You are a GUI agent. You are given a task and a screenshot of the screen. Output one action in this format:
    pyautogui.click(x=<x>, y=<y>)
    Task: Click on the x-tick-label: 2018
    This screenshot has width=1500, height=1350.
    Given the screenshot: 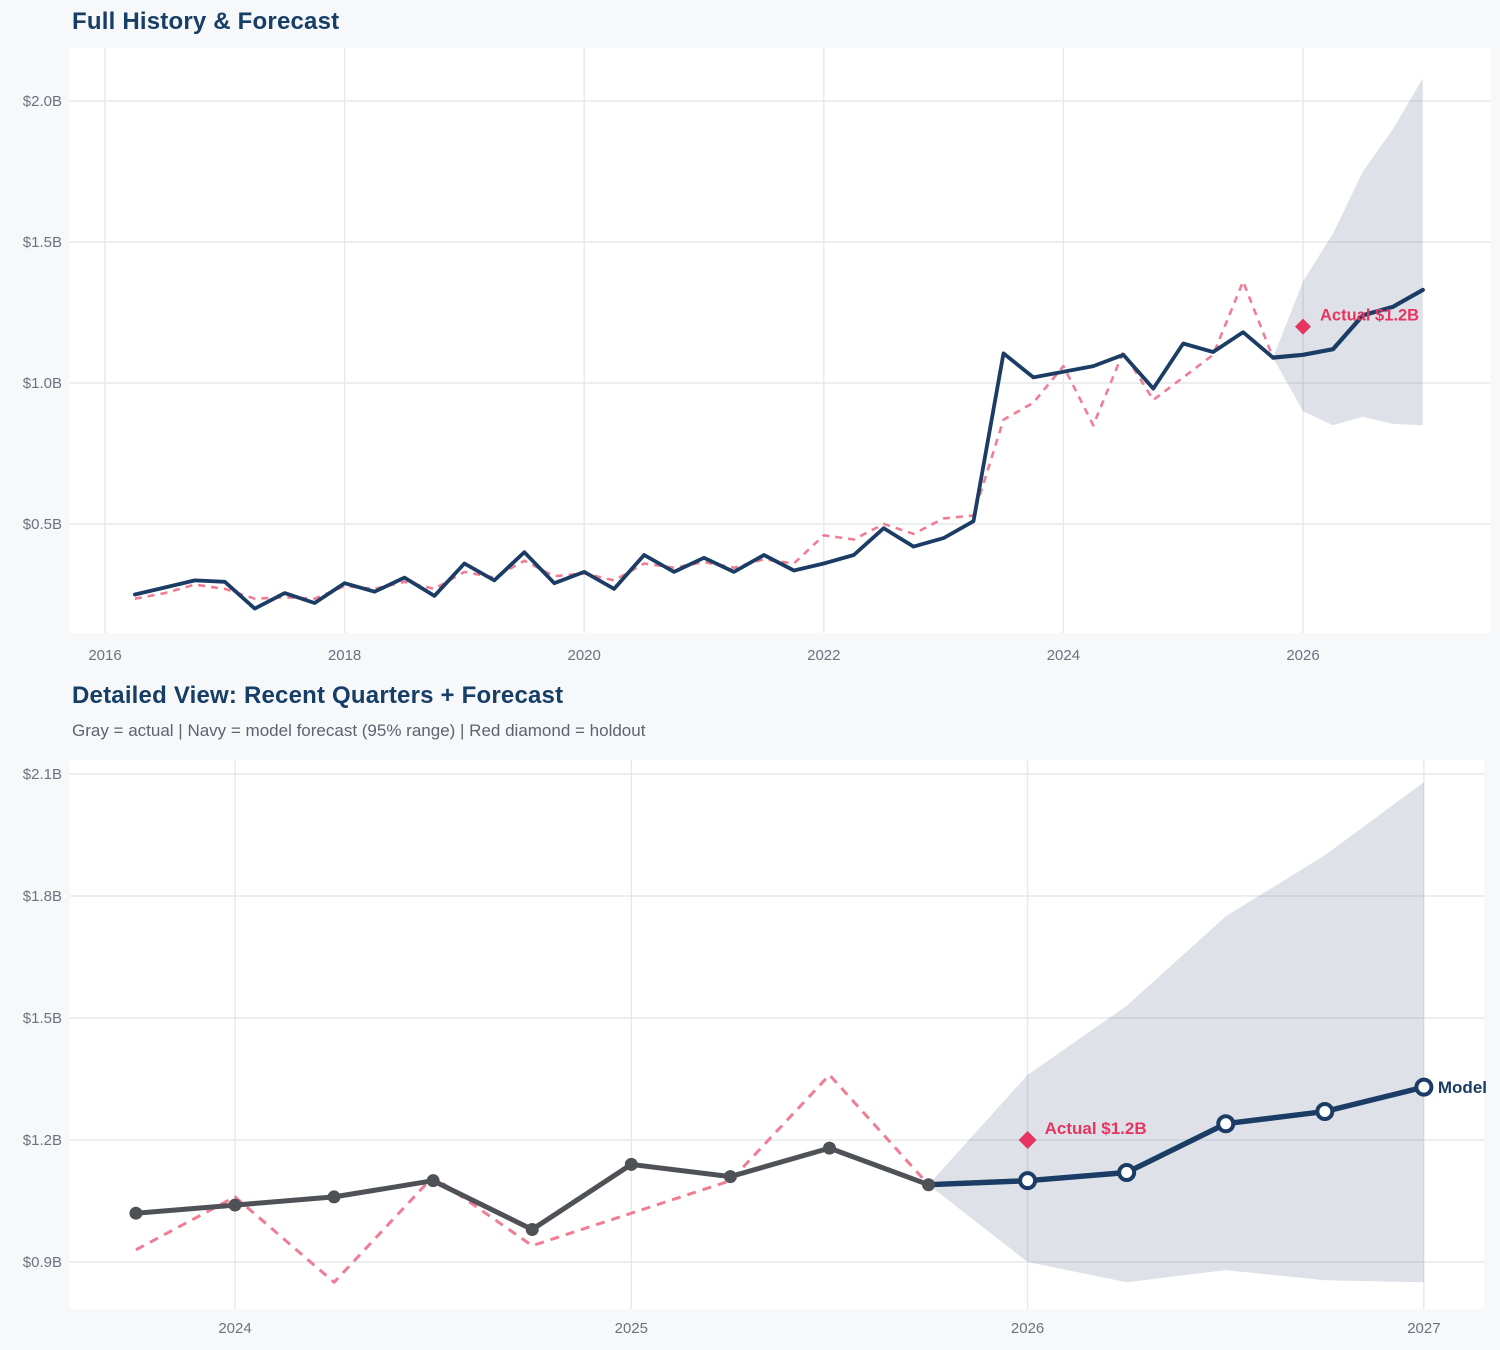 What is the action you would take?
    pyautogui.click(x=344, y=655)
    